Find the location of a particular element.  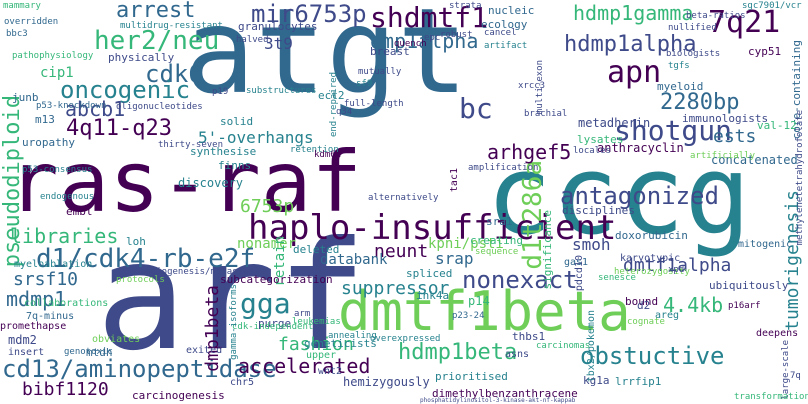

word: physically is located at coordinates (141, 57).